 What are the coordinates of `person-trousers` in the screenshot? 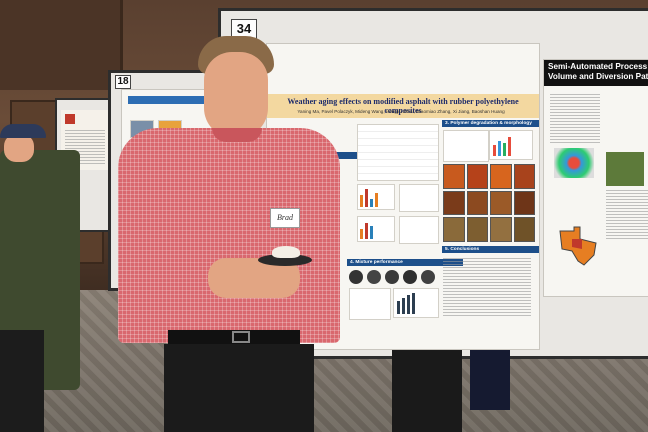 It's located at (22, 381).